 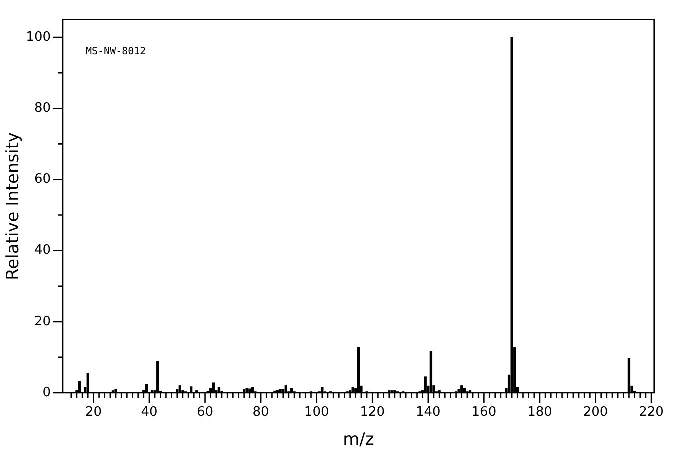 What do you see at coordinates (14, 206) in the screenshot?
I see `y-axis-title: Relative Intensity` at bounding box center [14, 206].